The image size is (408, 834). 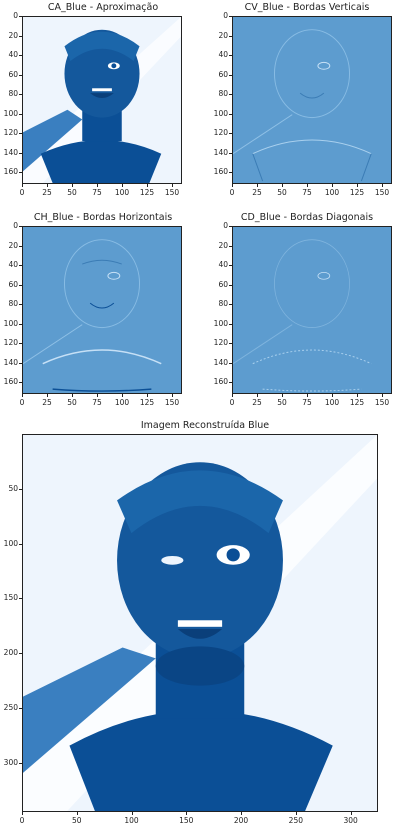 I want to click on approx-image, so click(x=102, y=100).